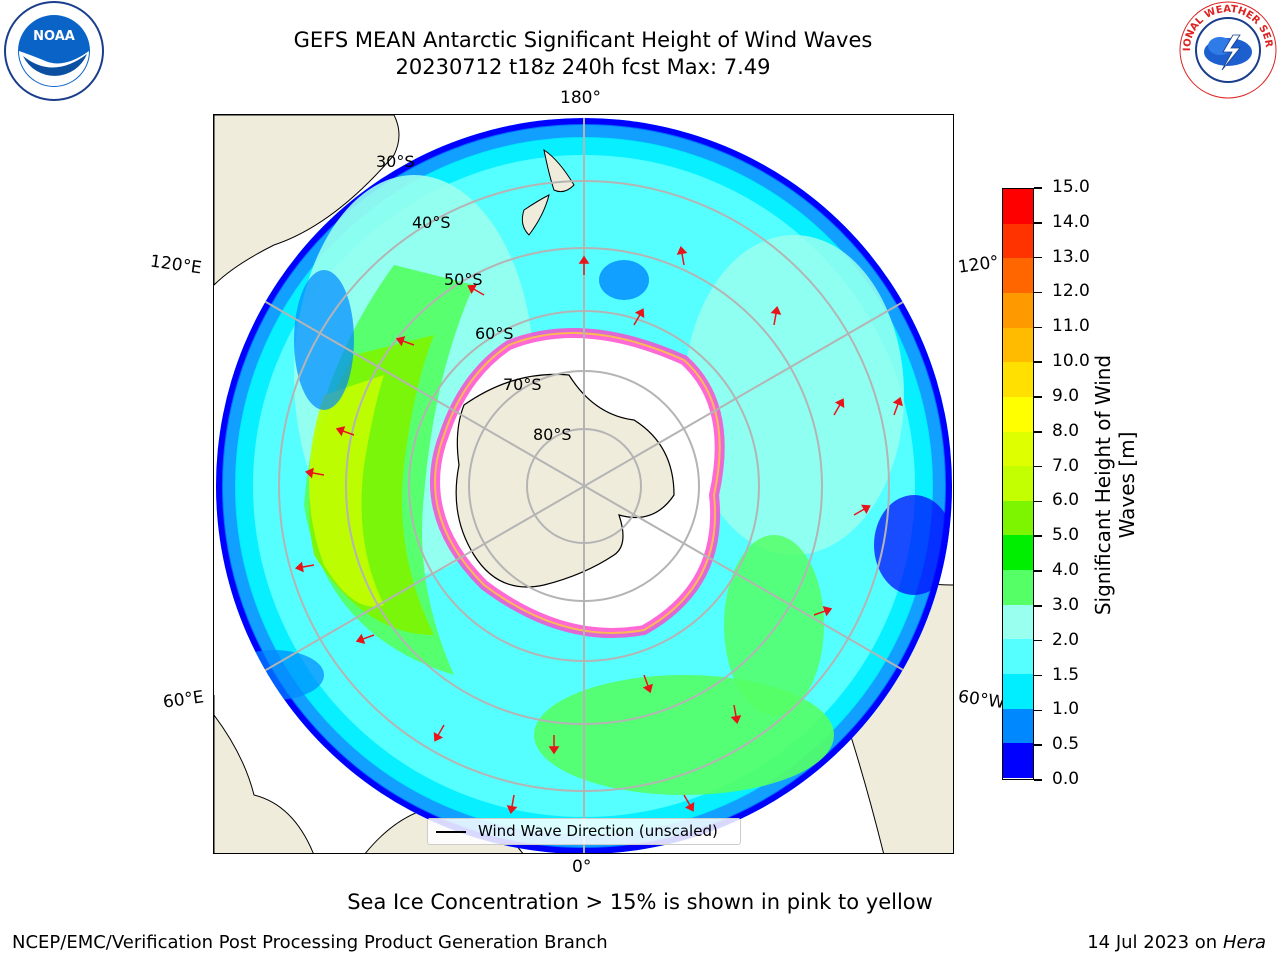 The width and height of the screenshot is (1280, 960). I want to click on colorbar-tick-label: 4.0, so click(1066, 570).